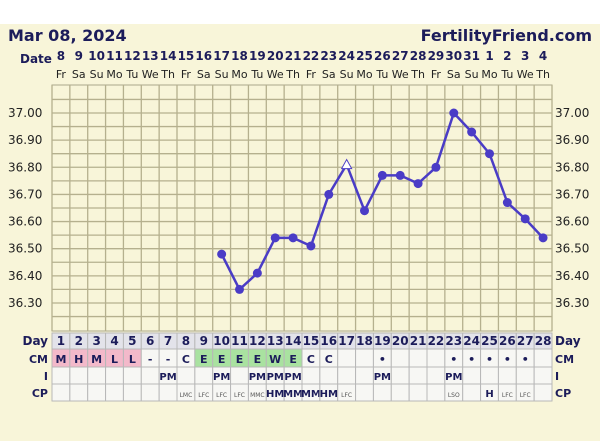  Describe the element at coordinates (328, 56) in the screenshot. I see `date-number: 23` at that location.